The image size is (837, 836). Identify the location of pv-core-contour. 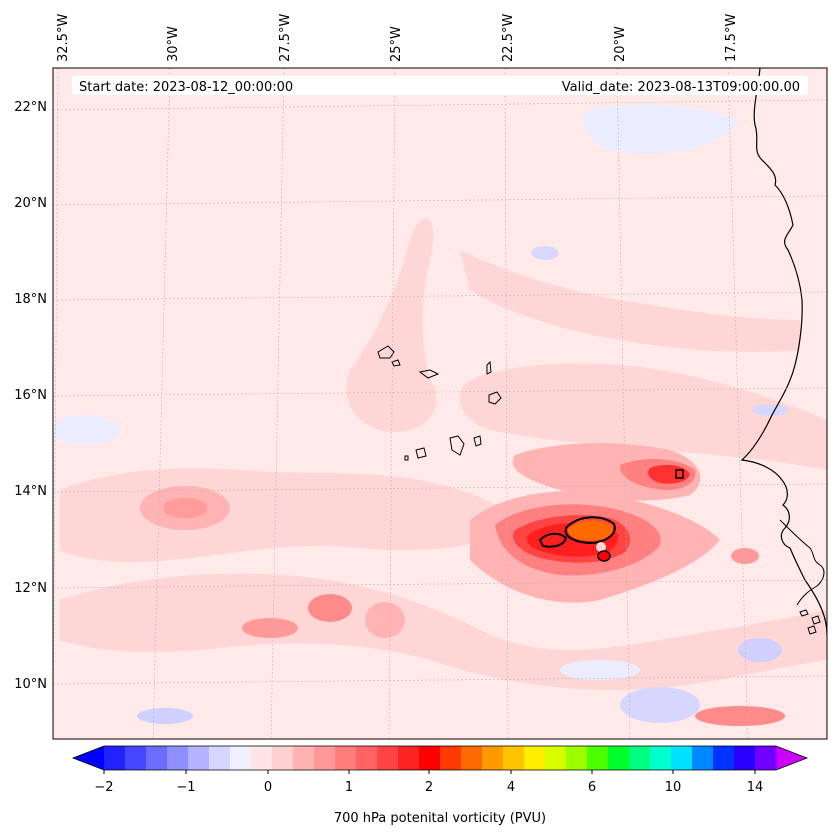
(590, 530).